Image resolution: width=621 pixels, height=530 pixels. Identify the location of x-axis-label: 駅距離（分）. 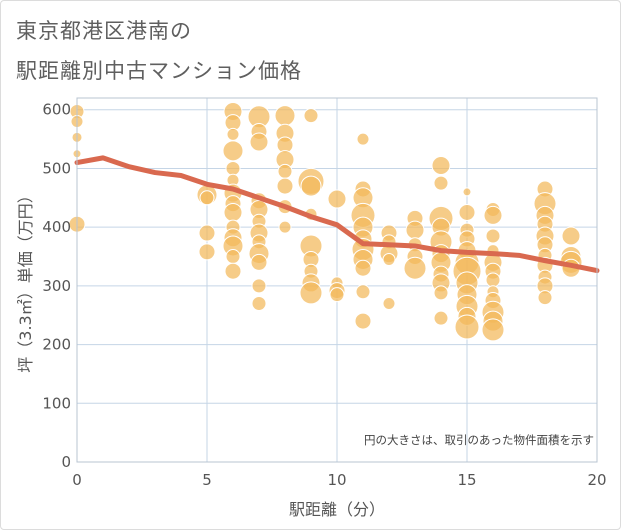
(337, 509).